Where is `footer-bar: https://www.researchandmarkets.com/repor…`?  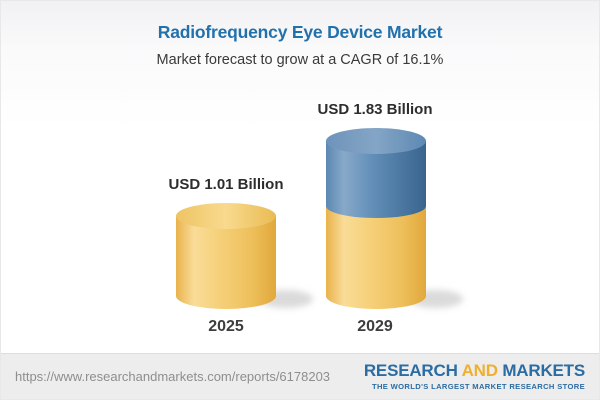 footer-bar: https://www.researchandmarkets.com/repor… is located at coordinates (300, 376).